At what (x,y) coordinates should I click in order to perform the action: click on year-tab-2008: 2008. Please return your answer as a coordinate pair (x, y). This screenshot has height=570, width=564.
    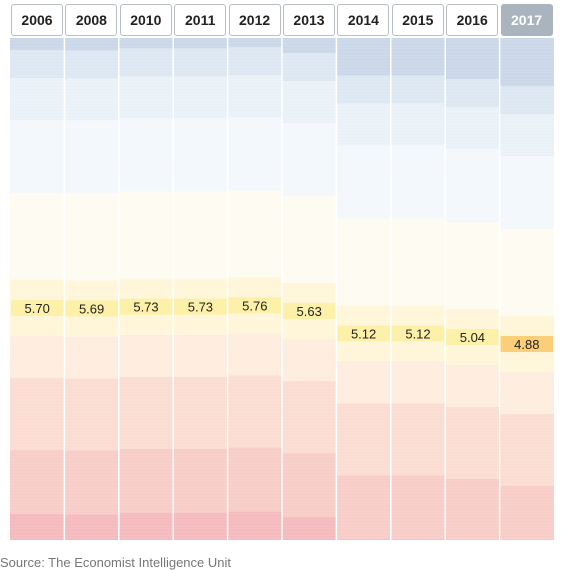
    Looking at the image, I should click on (91, 20).